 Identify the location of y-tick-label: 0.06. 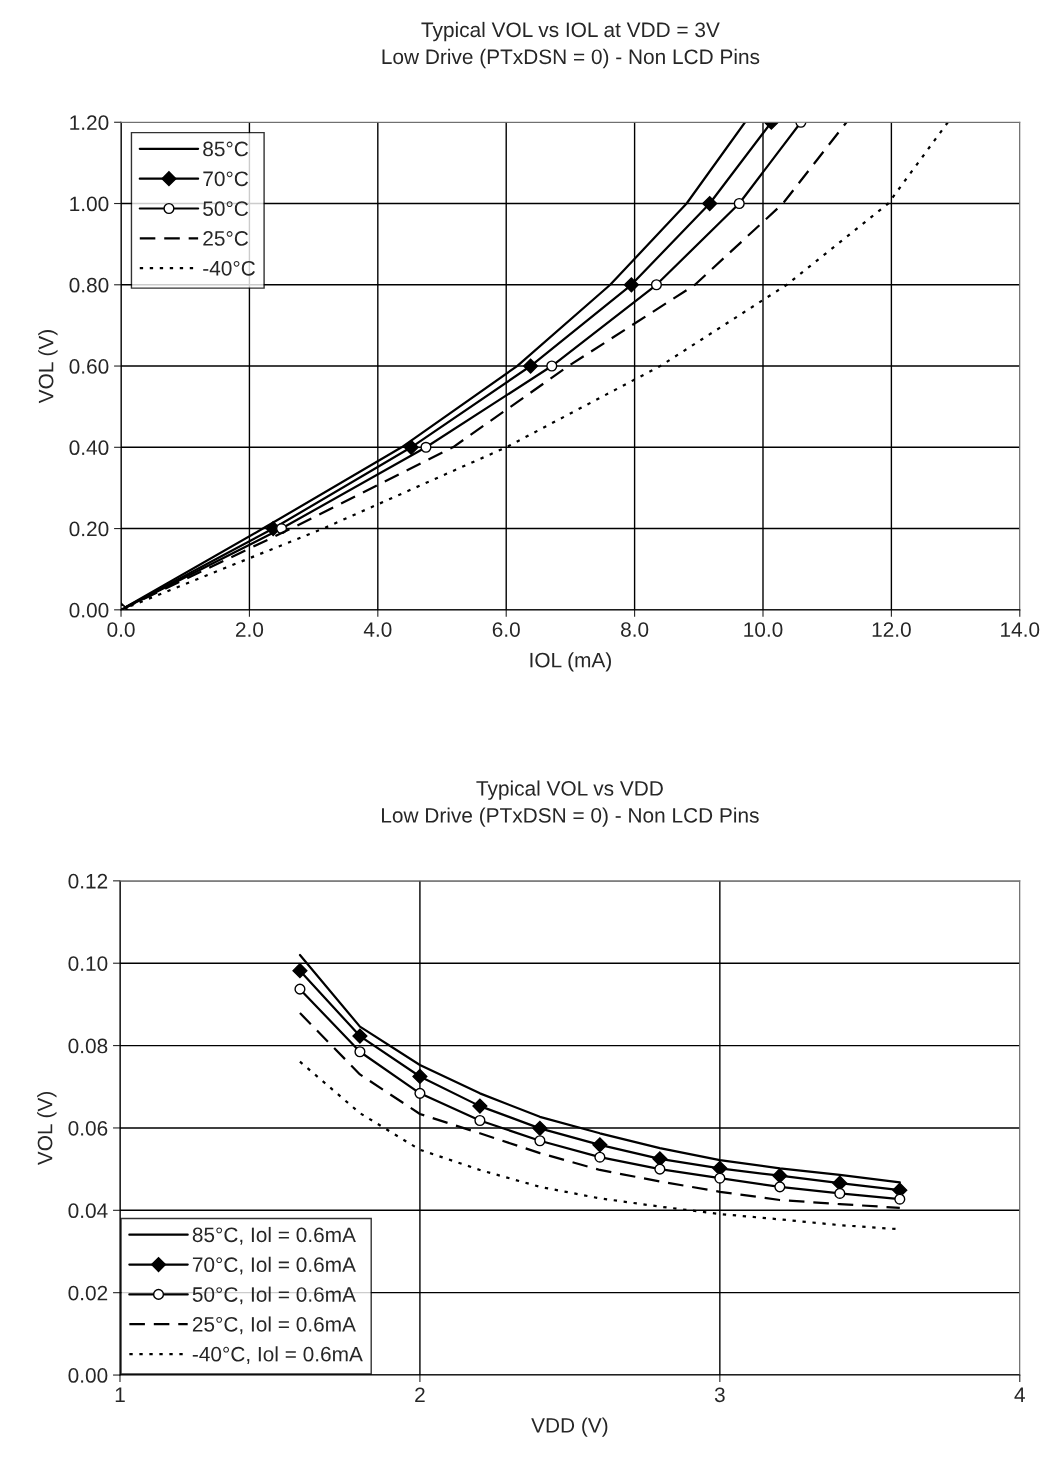
(88, 1128).